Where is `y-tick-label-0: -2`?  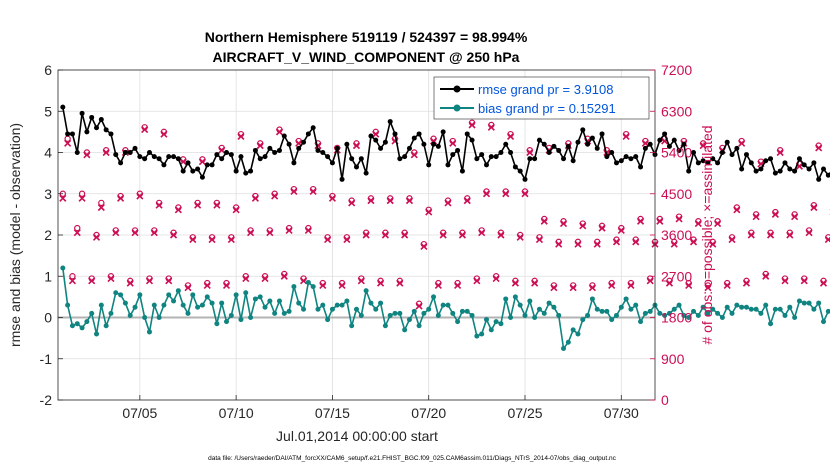
y-tick-label-0: -2 is located at coordinates (46, 400).